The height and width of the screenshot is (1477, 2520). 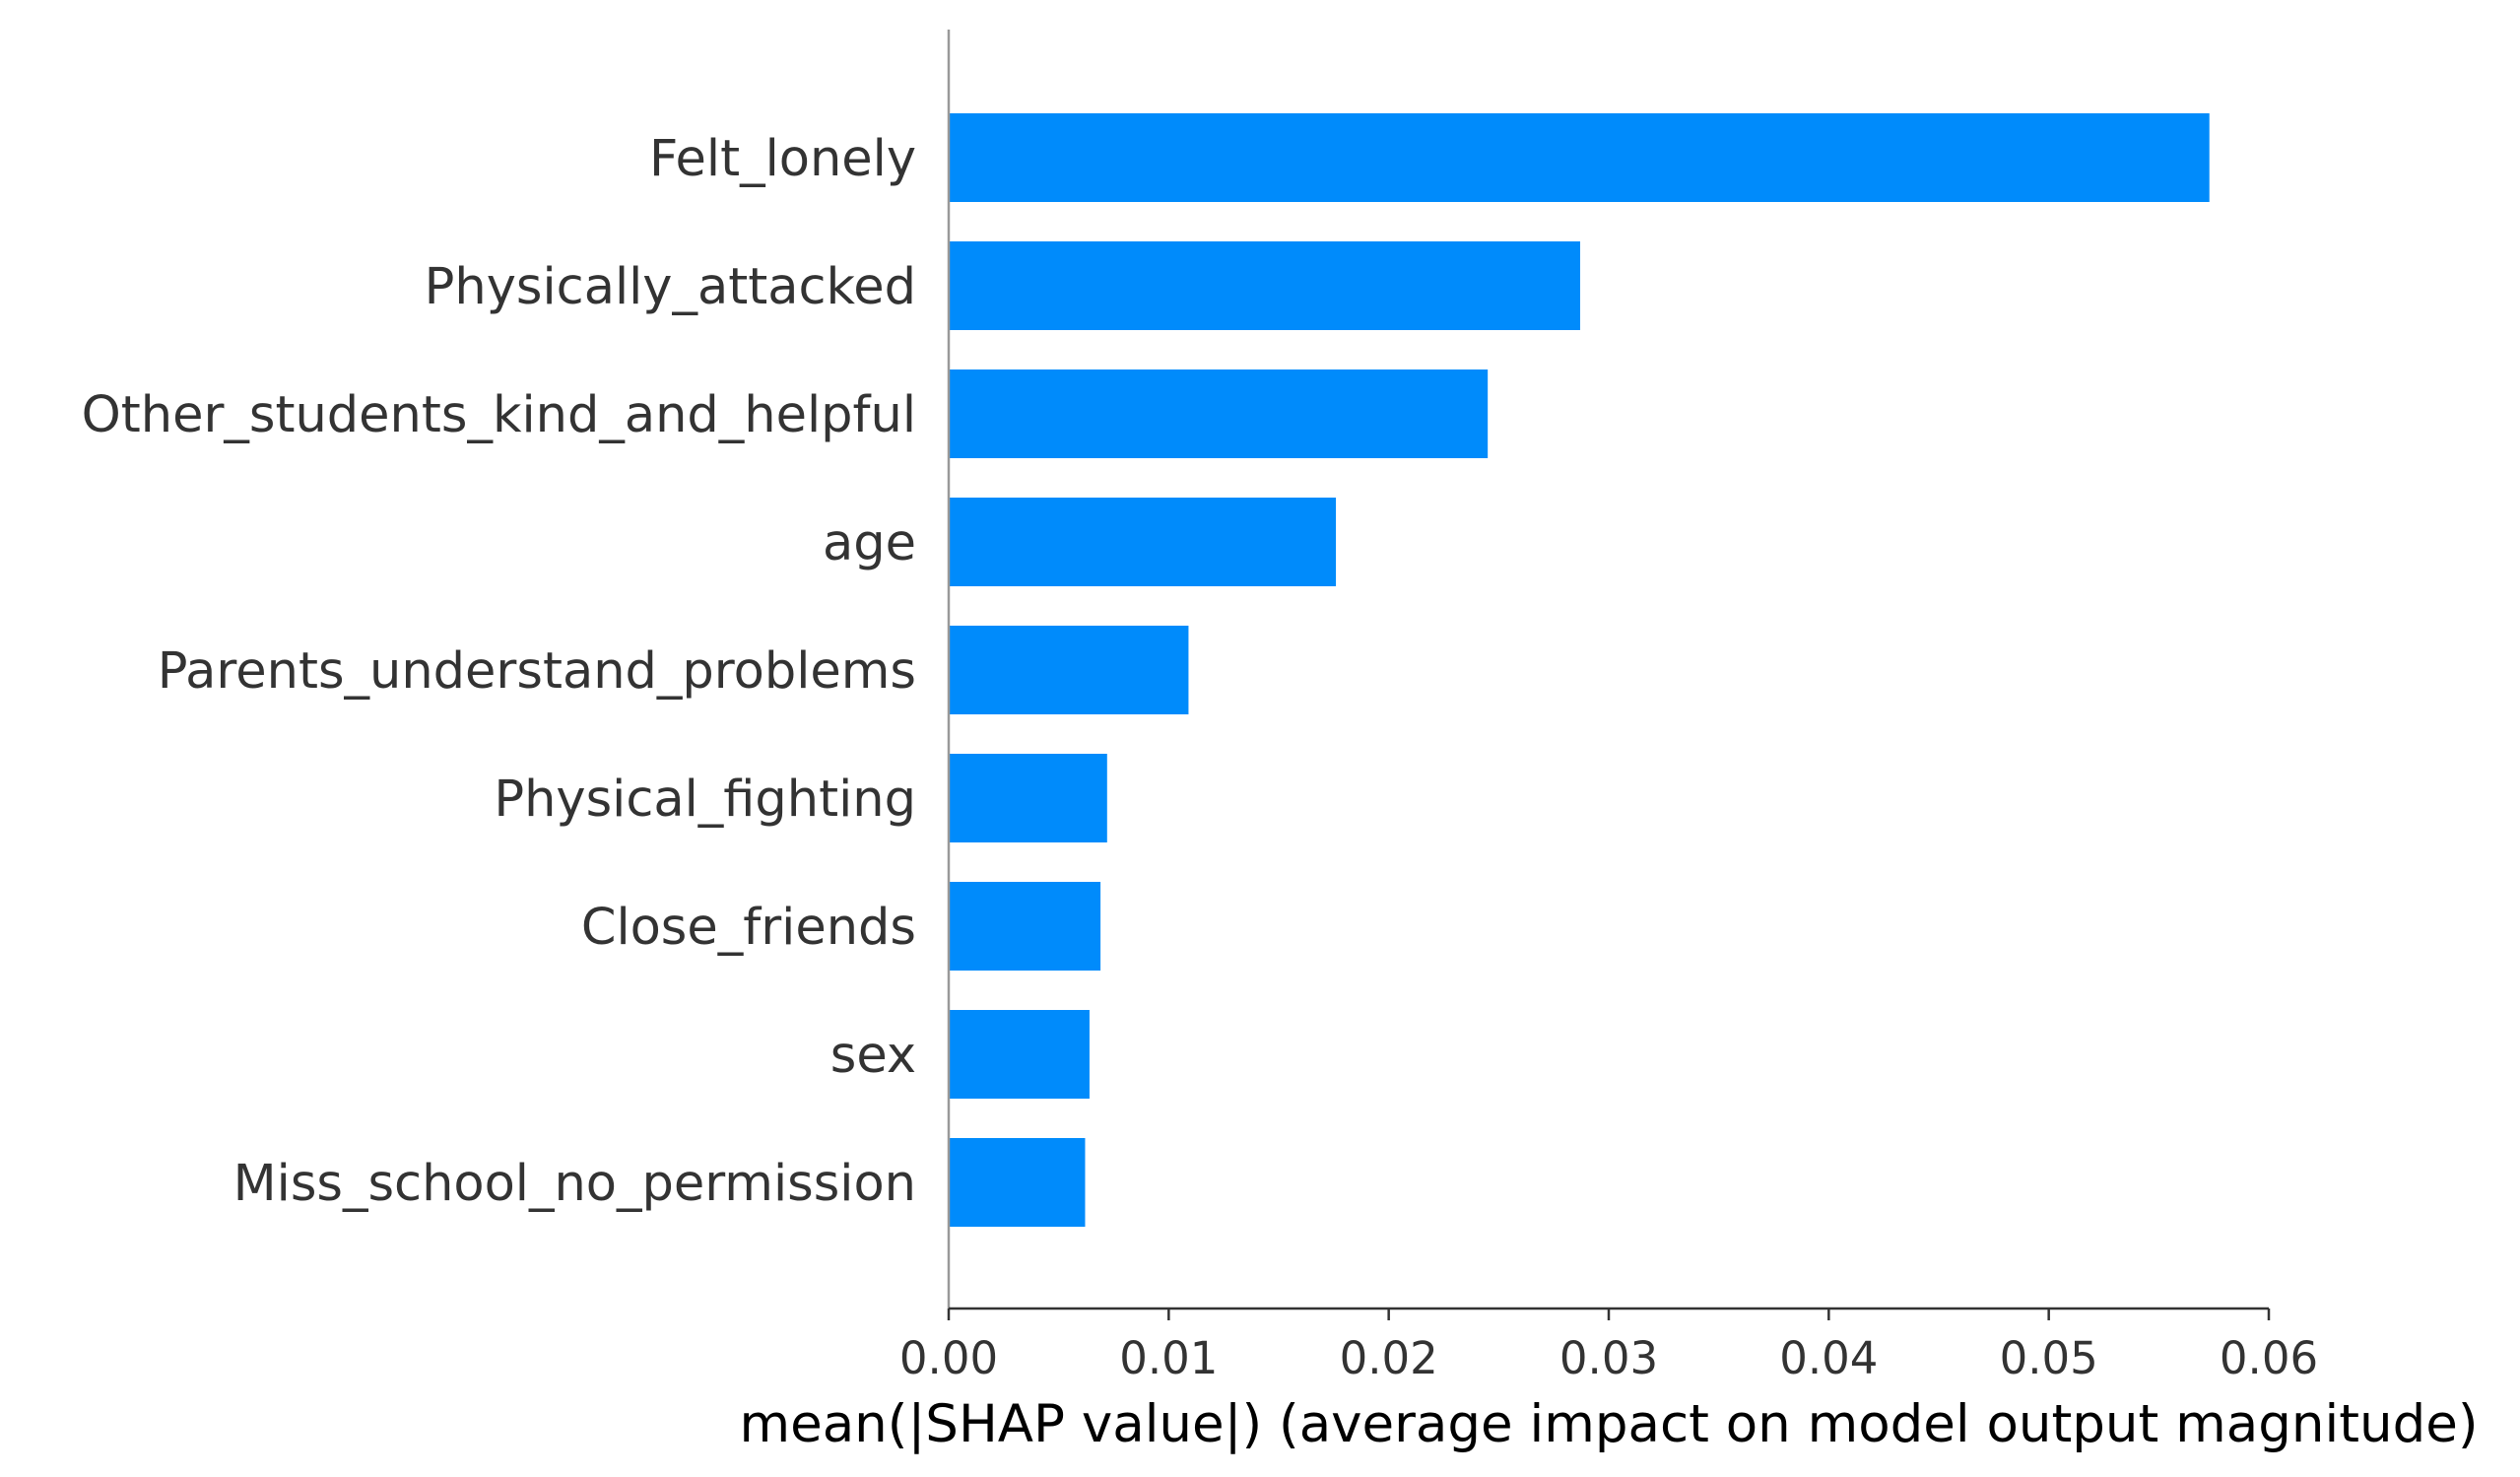 I want to click on x-tick-label: 0.03, so click(x=1608, y=1358).